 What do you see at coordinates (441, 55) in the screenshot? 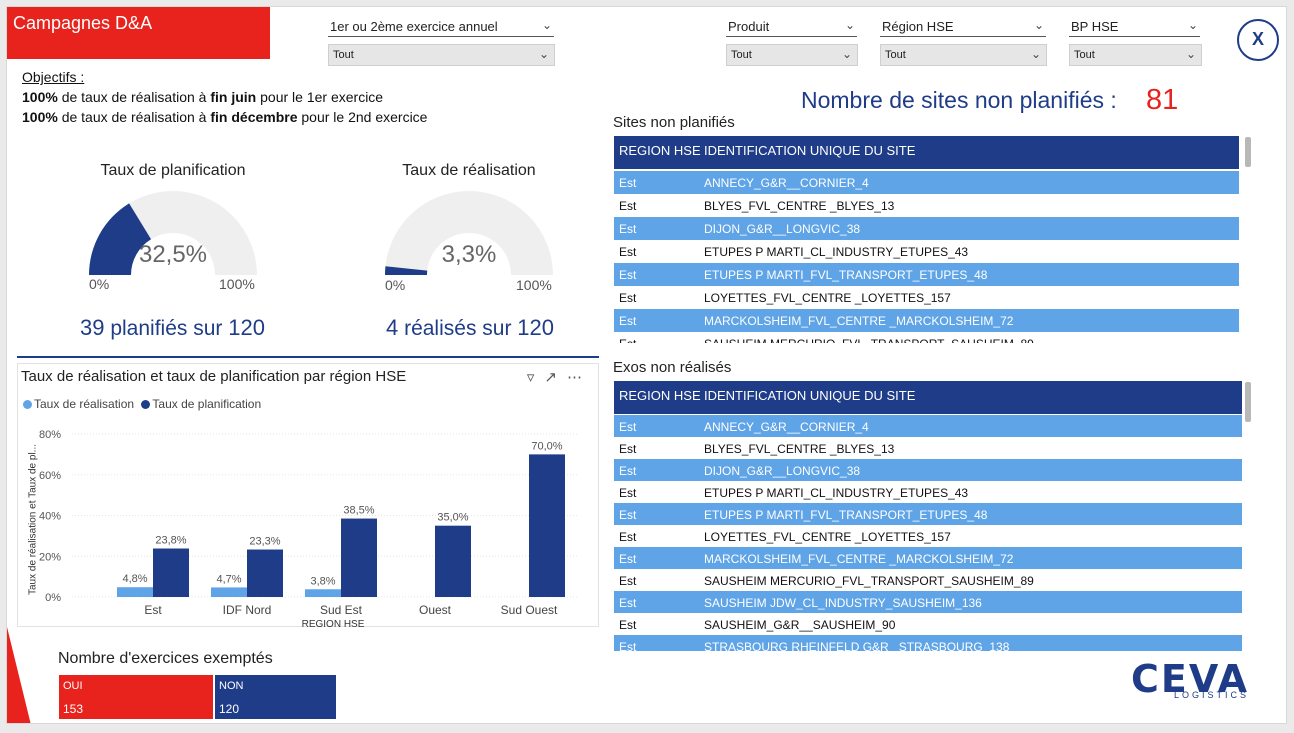
I see `slicer-exercice-dropdown: Tout ⌄` at bounding box center [441, 55].